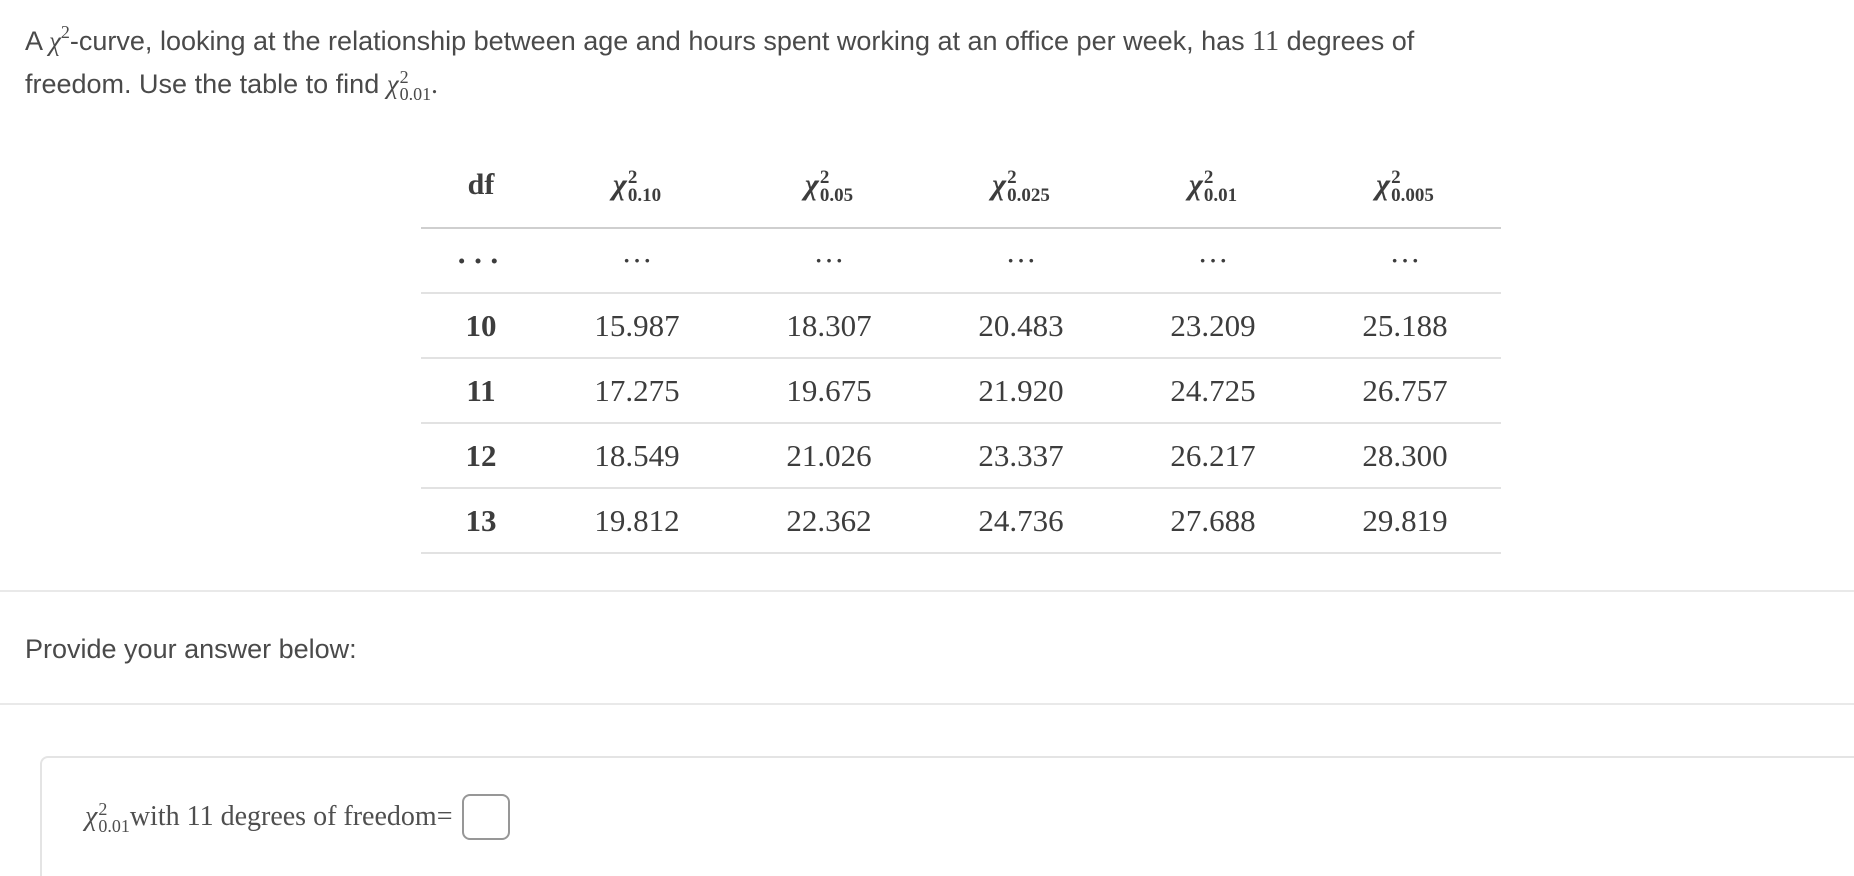 The width and height of the screenshot is (1854, 876). I want to click on table-header-row: df χ 2 0.10 χ 2 0.05 χ 2 0.025 χ 2 0.01 χ 2 0.005, so click(961, 185).